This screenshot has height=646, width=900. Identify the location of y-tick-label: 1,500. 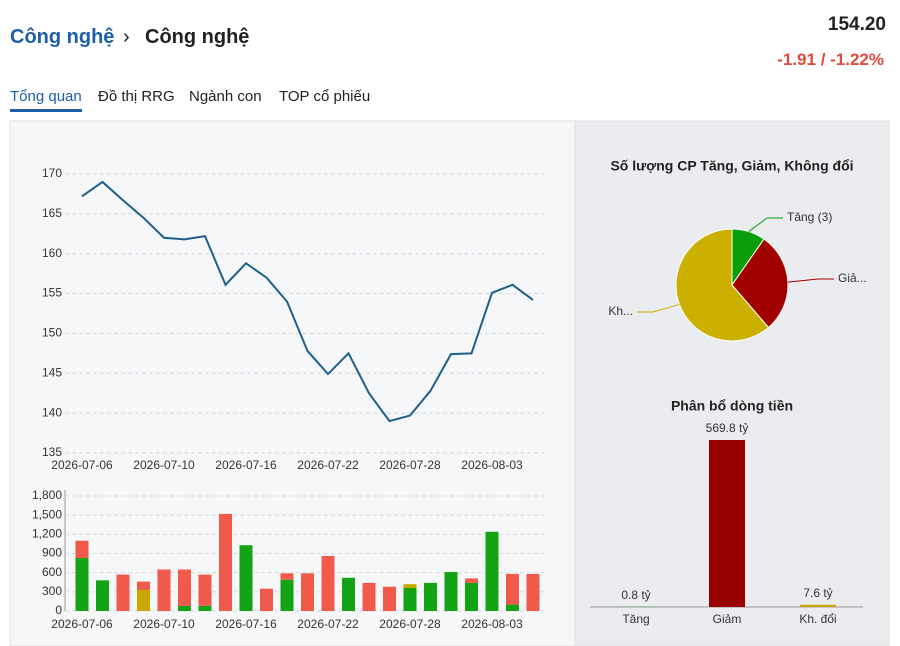
(47, 514).